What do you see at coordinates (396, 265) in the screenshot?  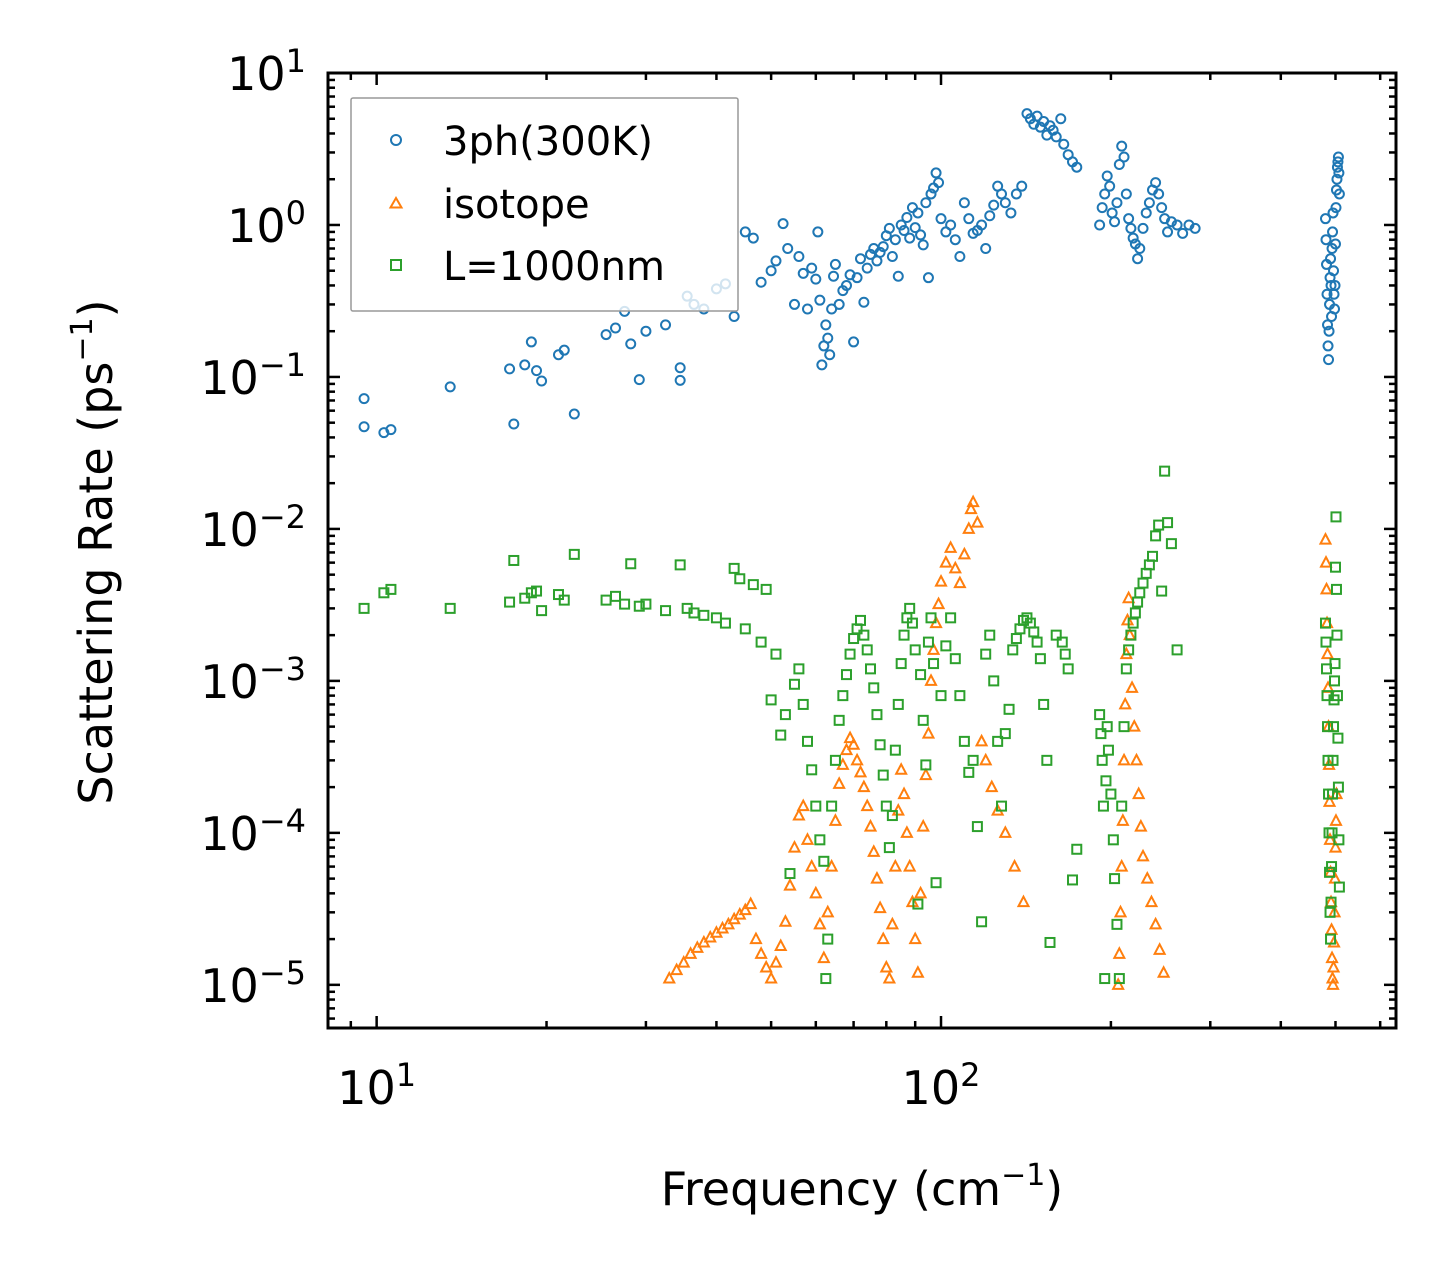 I see `legend-marker-l1000nm` at bounding box center [396, 265].